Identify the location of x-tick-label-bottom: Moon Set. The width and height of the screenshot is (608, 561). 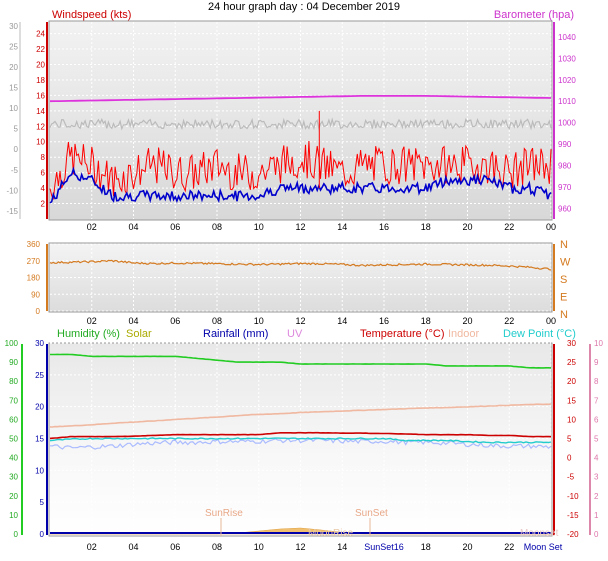
(543, 547).